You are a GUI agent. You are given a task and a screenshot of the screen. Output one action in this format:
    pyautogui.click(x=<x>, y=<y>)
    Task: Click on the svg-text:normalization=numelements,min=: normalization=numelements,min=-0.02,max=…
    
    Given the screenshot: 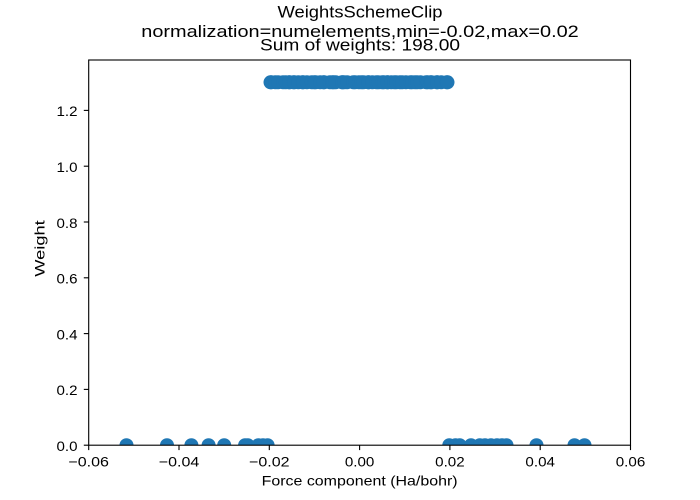 What is the action you would take?
    pyautogui.click(x=360, y=31)
    